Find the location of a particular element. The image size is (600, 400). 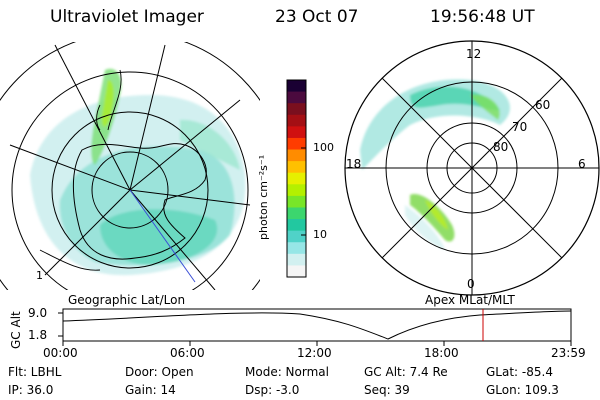

xtick-0000: 00:00 is located at coordinates (60, 353).